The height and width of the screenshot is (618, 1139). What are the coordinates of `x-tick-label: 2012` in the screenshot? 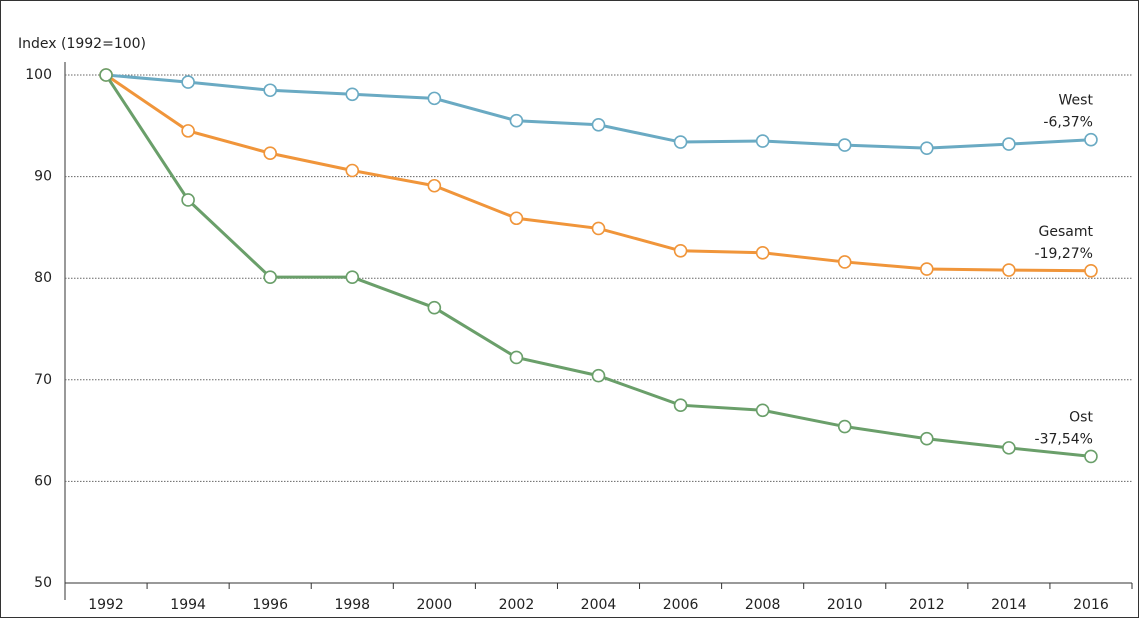 It's located at (927, 605).